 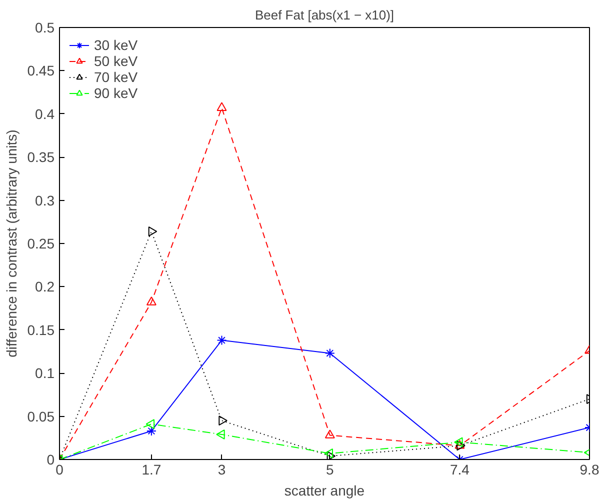 I want to click on legend-label: 90 keV, so click(x=116, y=93).